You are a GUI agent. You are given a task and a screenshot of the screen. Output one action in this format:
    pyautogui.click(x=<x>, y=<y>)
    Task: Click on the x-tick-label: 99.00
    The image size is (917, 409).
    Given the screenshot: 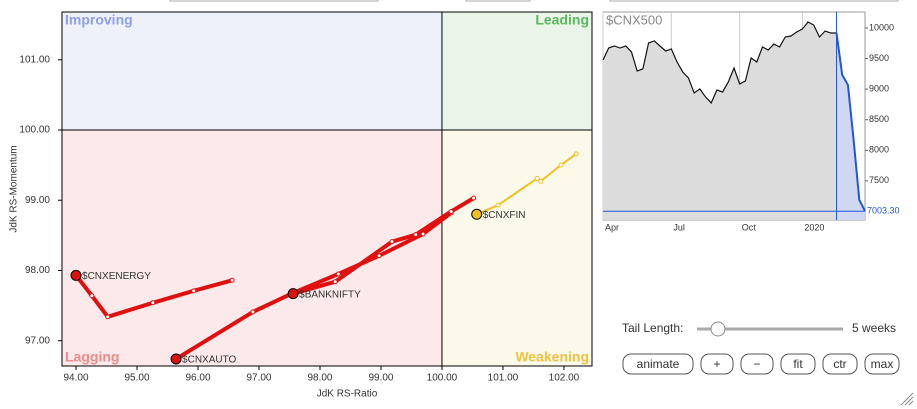 What is the action you would take?
    pyautogui.click(x=380, y=378)
    